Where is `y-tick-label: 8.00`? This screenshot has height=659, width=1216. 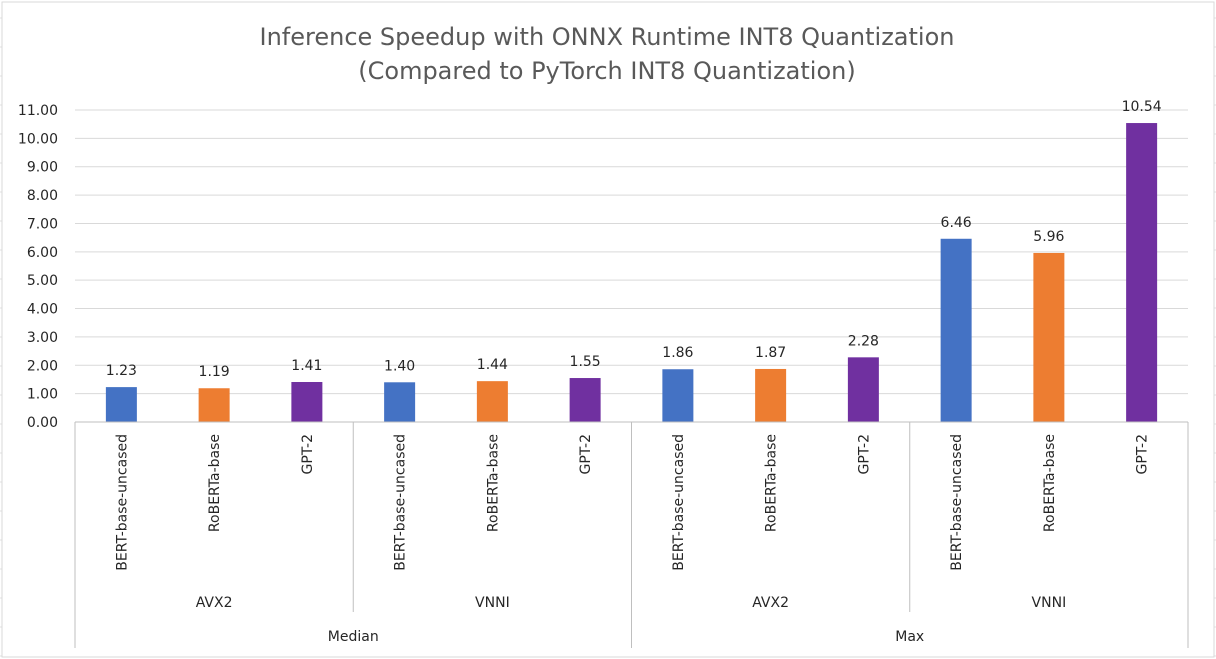
y-tick-label: 8.00 is located at coordinates (42, 196).